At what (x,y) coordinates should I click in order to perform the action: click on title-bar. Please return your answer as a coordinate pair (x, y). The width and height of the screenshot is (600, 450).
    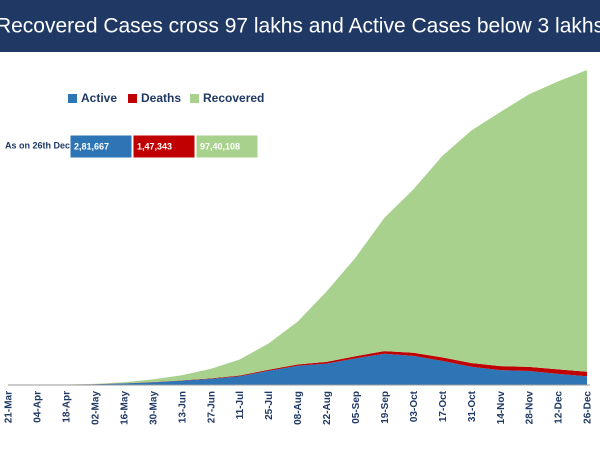
    Looking at the image, I should click on (300, 26).